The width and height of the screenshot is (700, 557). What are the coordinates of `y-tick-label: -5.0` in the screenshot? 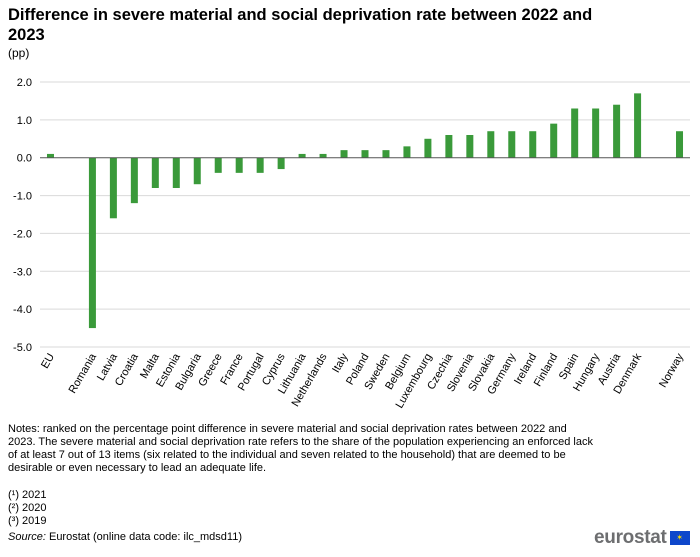 It's located at (22, 348).